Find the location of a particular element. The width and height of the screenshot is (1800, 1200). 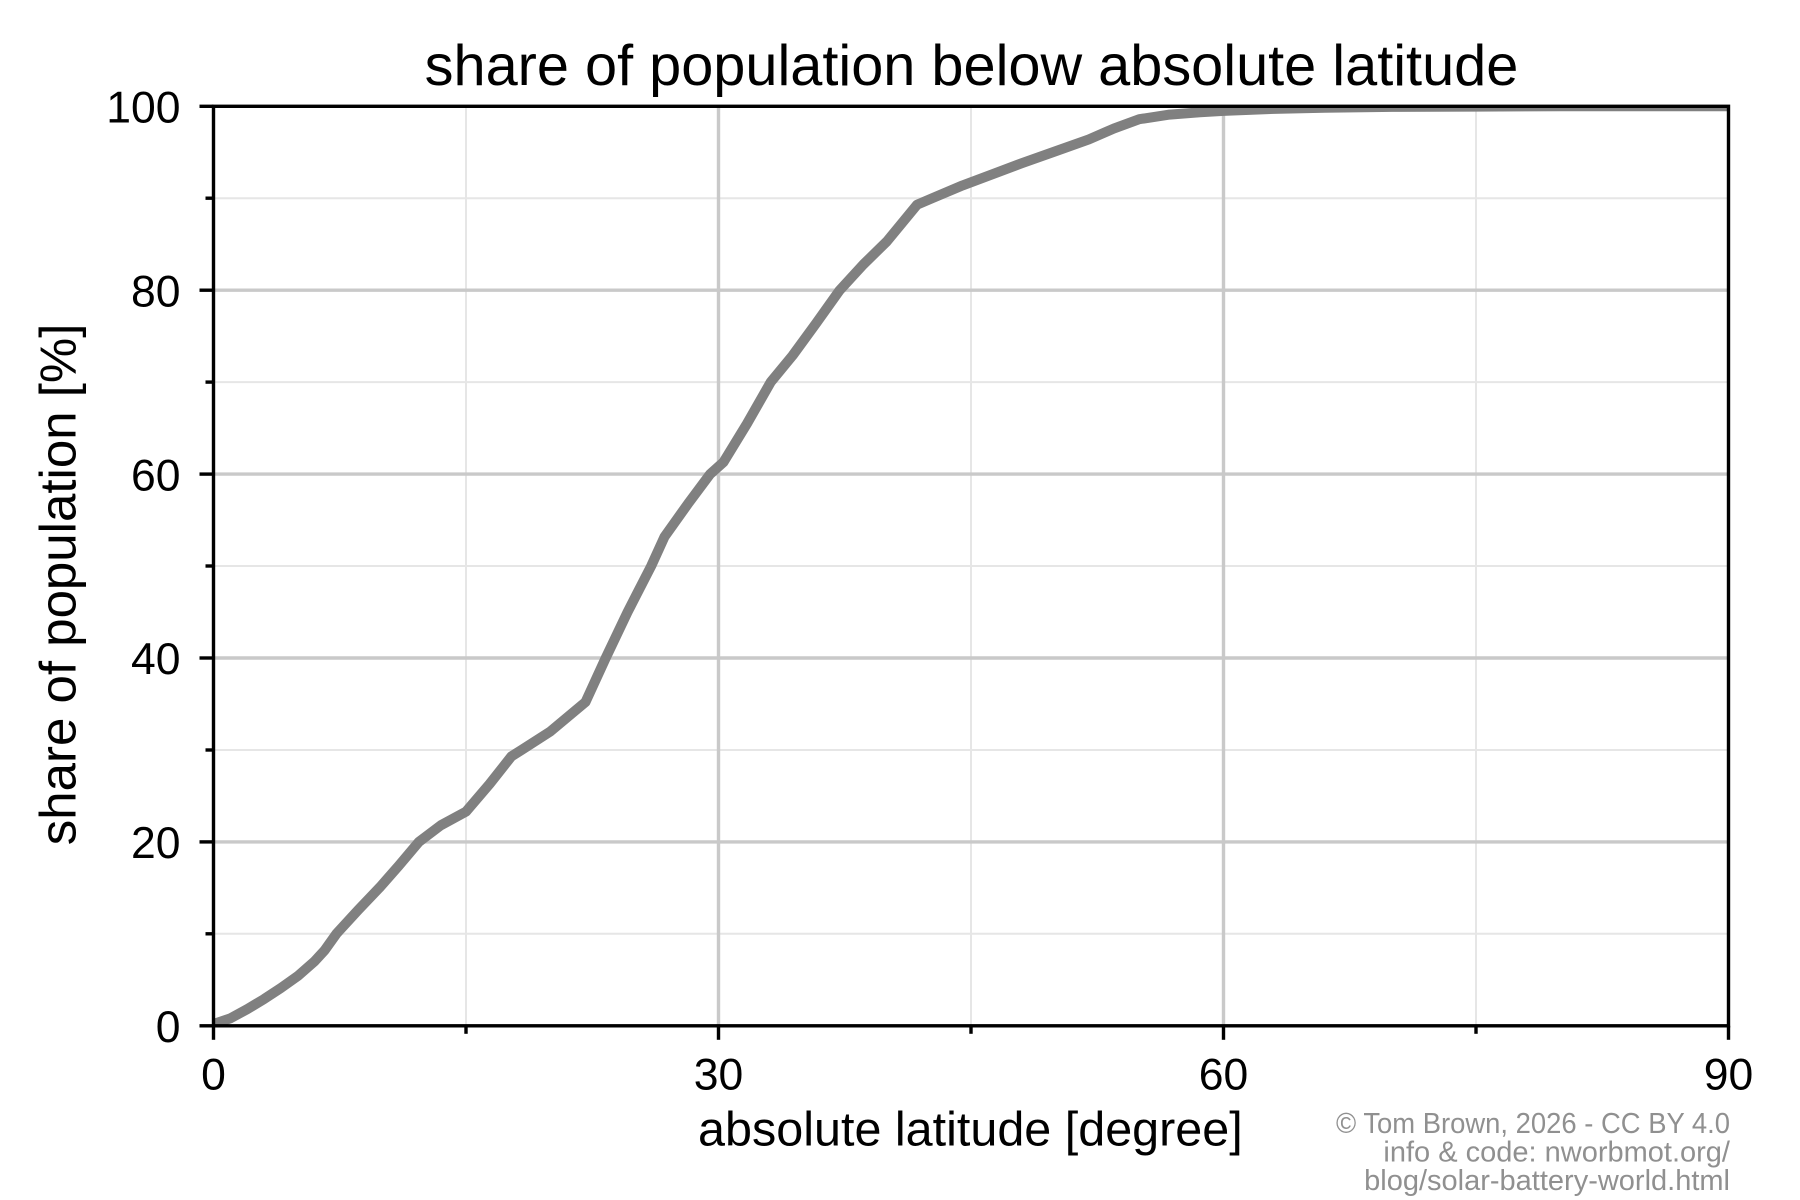

svg-text: 100 is located at coordinates (143, 108).